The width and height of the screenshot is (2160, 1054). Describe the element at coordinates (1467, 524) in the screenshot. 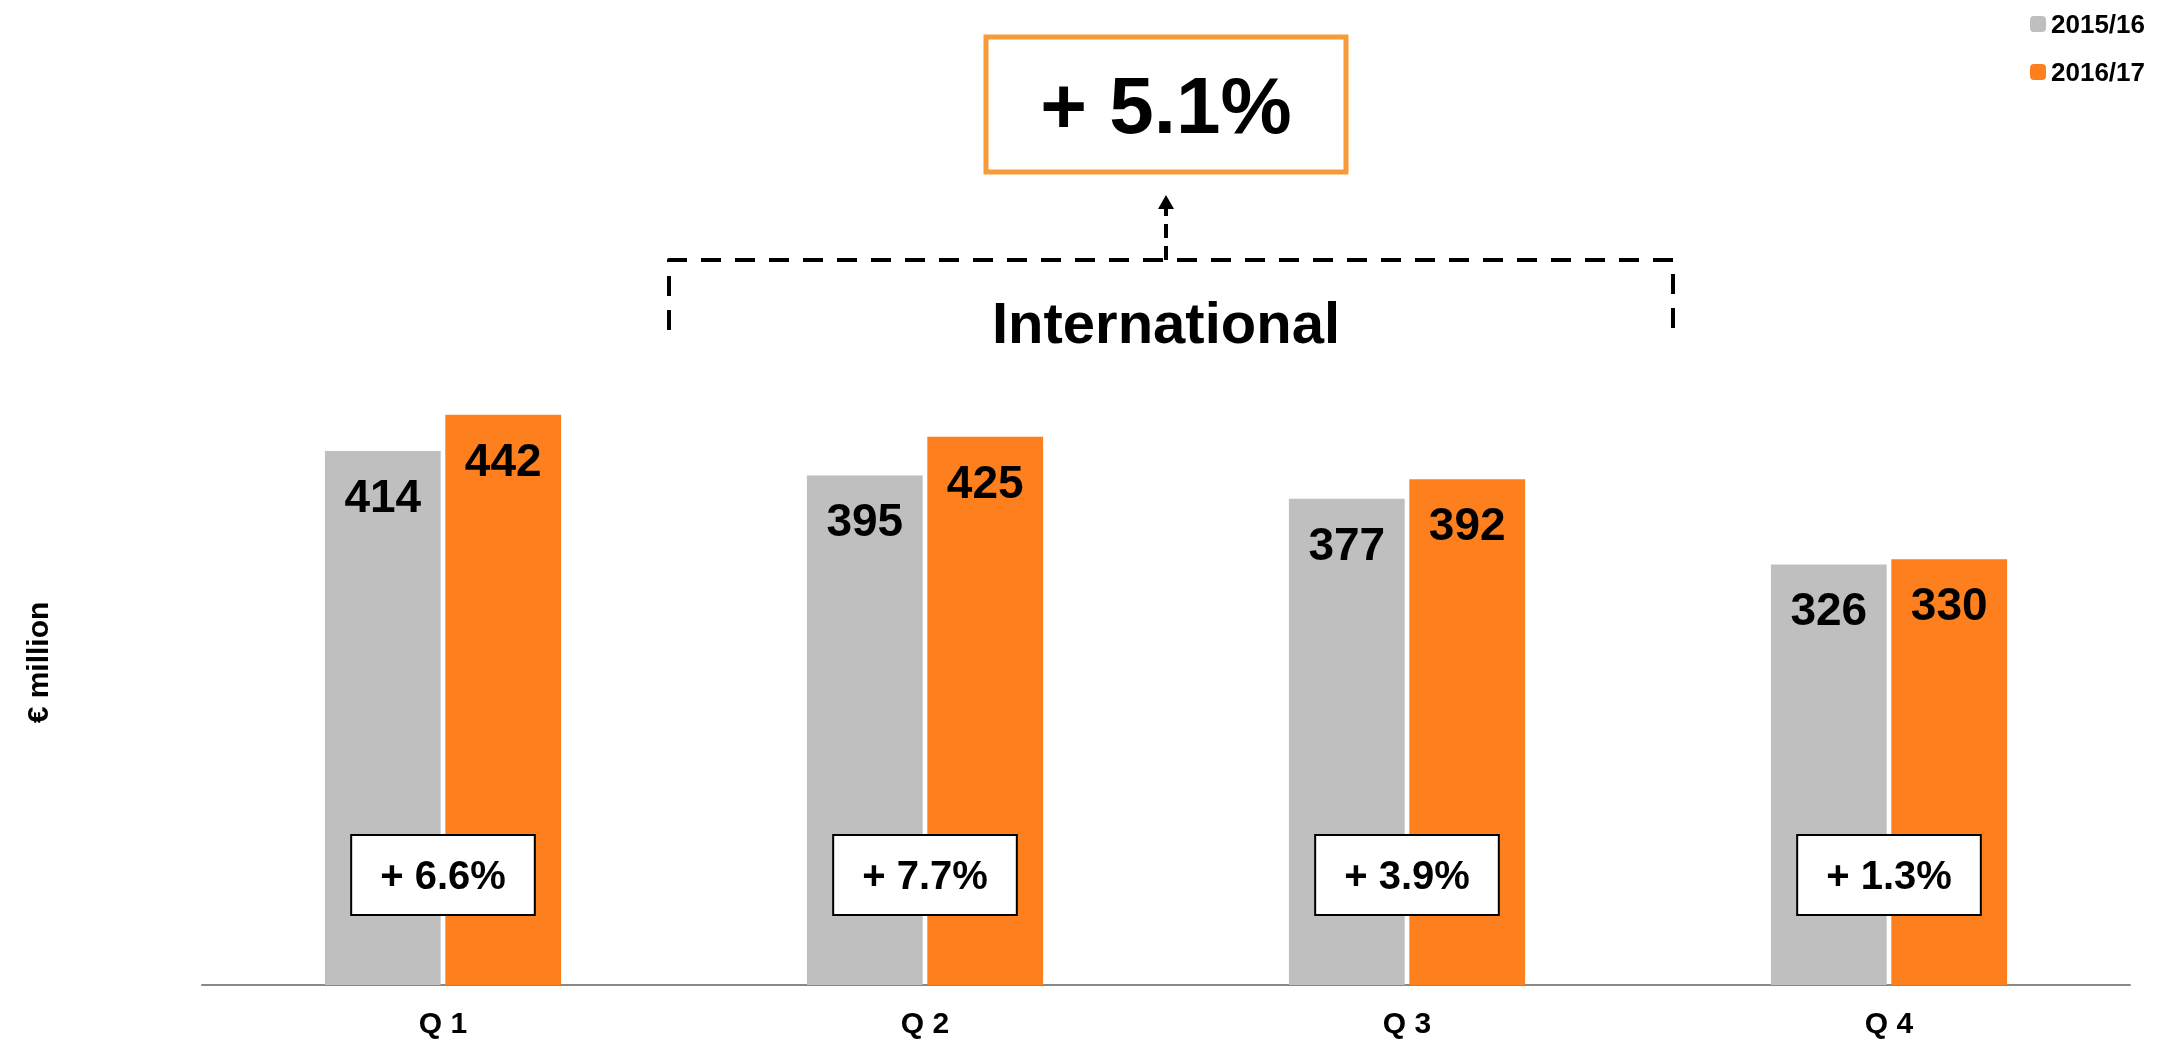

I see `data-label: 392` at that location.